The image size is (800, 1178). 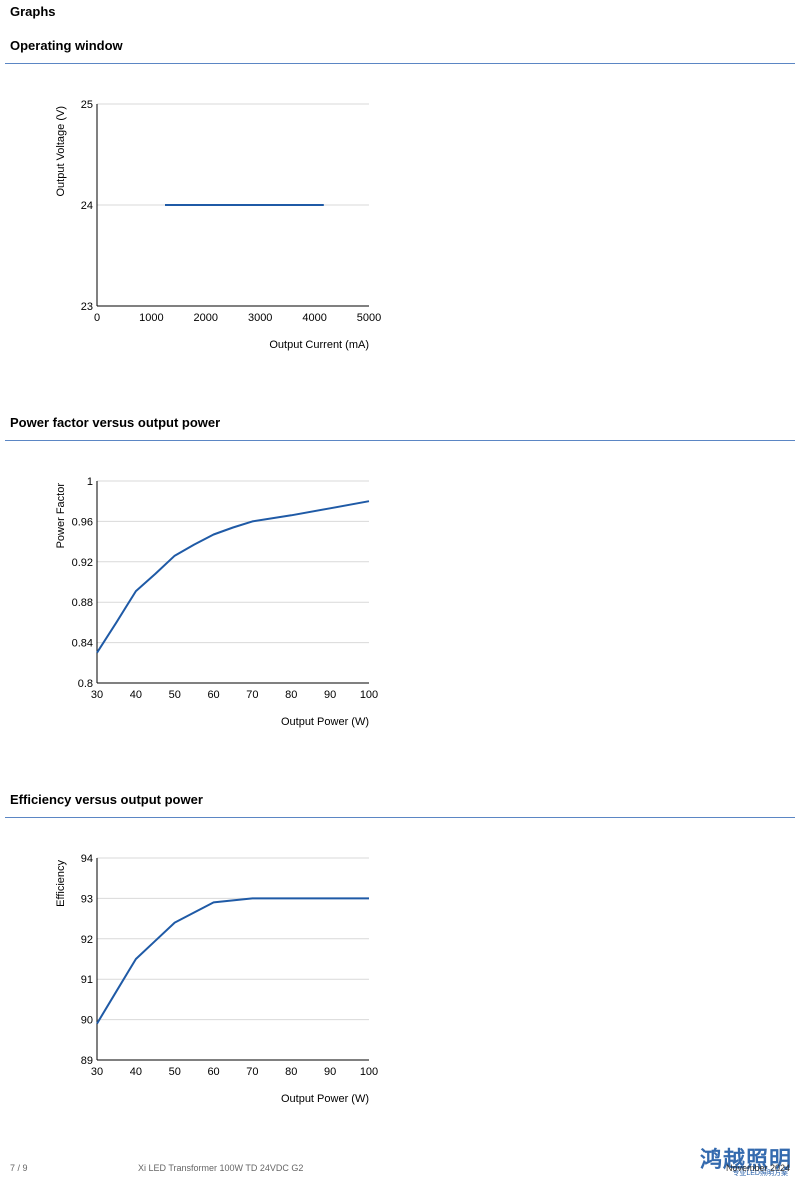 I want to click on section-title-efficiency: Efficiency versus output power, so click(x=106, y=799).